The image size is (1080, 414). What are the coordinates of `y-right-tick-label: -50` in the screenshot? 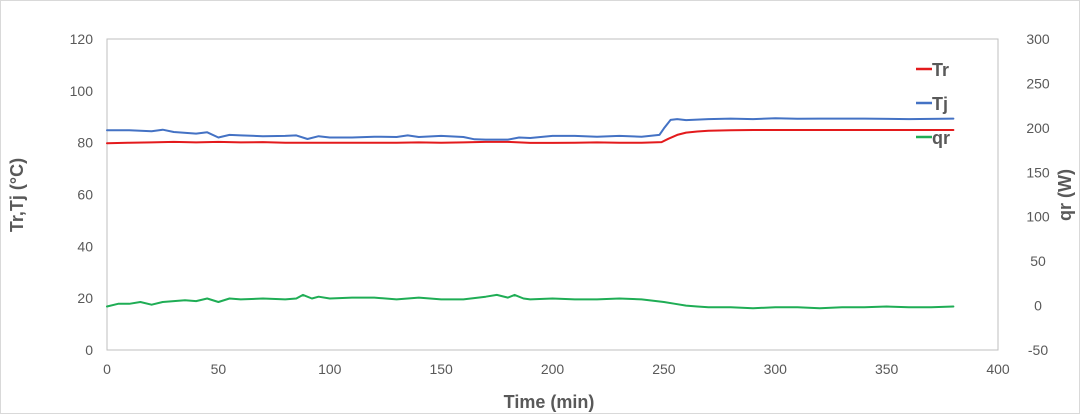 It's located at (1038, 350).